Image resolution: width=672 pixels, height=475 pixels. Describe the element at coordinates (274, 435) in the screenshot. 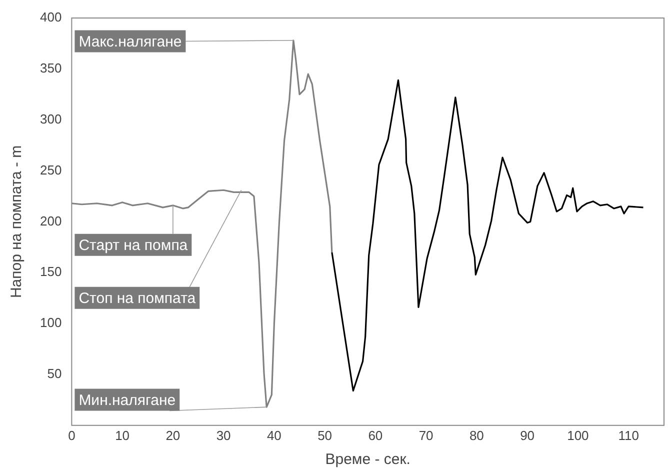

I see `x-tick-label: 40` at that location.